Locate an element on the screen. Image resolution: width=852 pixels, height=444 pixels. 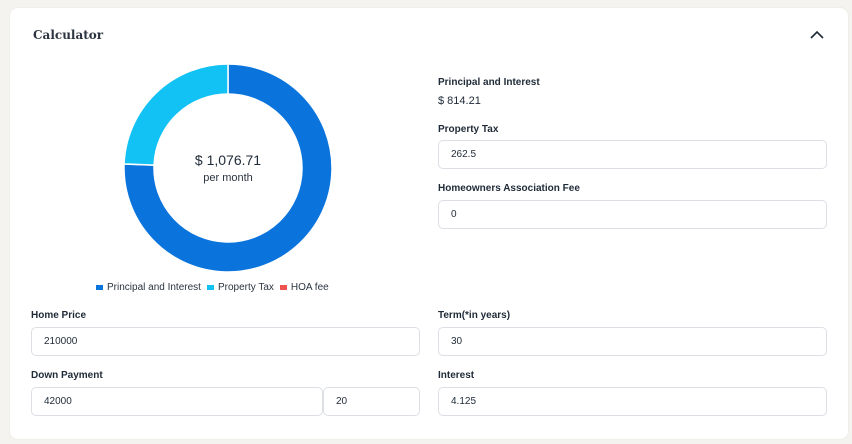
home-price-label: Home Price is located at coordinates (59, 315).